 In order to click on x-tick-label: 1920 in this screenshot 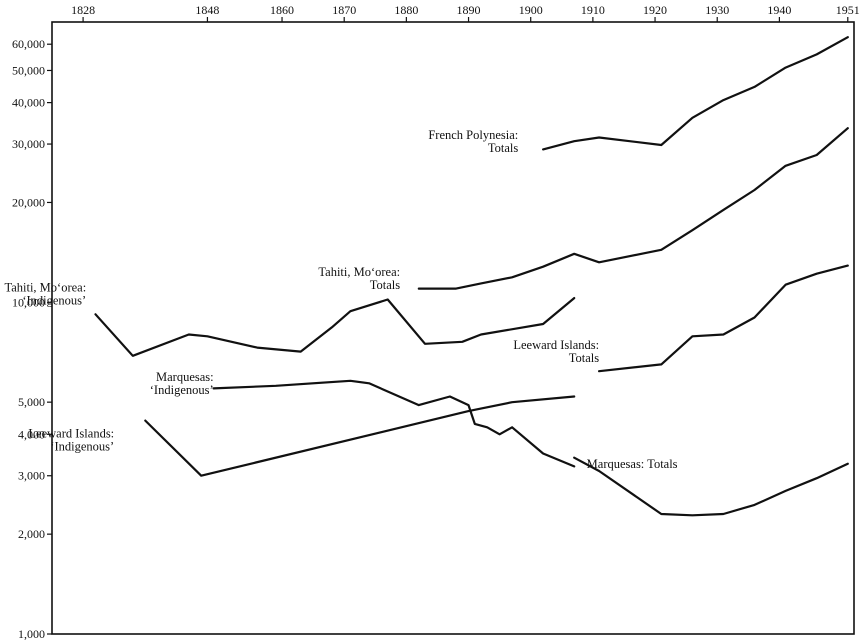, I will do `click(655, 10)`.